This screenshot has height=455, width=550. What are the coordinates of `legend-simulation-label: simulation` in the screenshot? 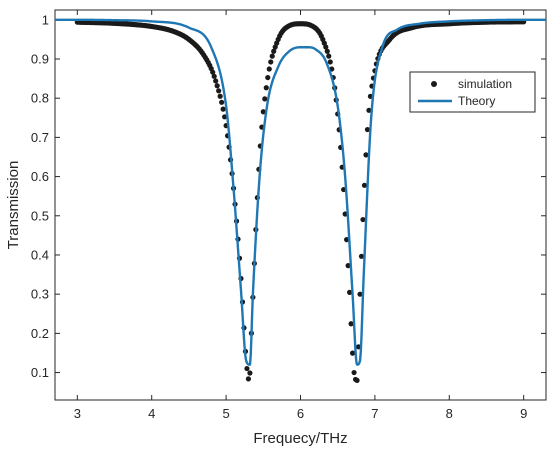 It's located at (485, 84).